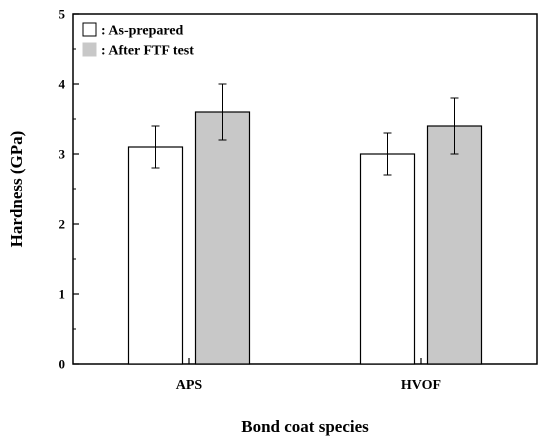  What do you see at coordinates (142, 31) in the screenshot?
I see `legend-label: : As-prepared` at bounding box center [142, 31].